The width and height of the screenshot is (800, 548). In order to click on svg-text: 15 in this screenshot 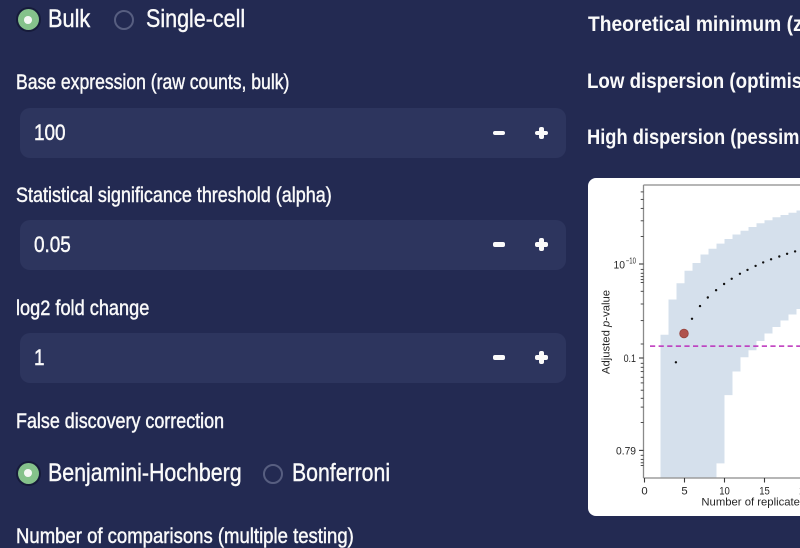, I will do `click(764, 491)`.